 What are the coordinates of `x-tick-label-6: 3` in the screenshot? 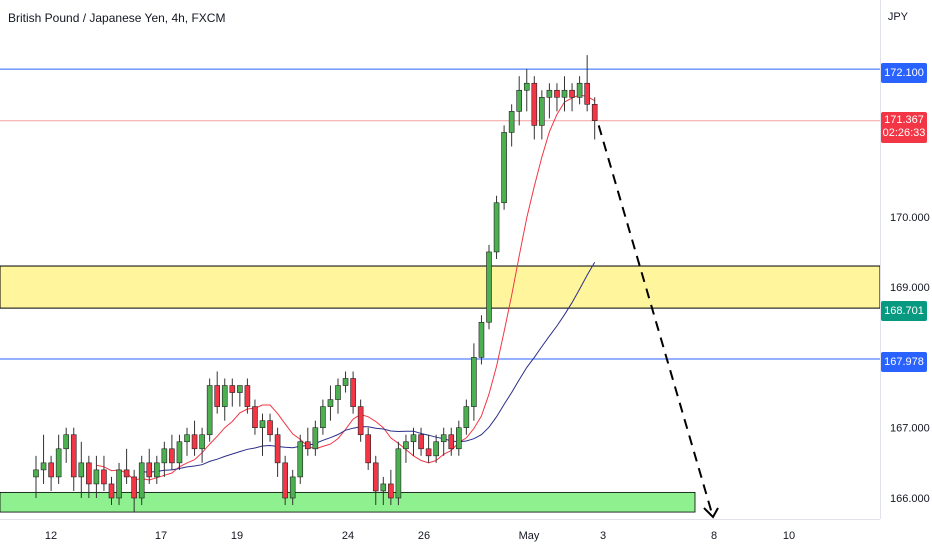 It's located at (603, 536).